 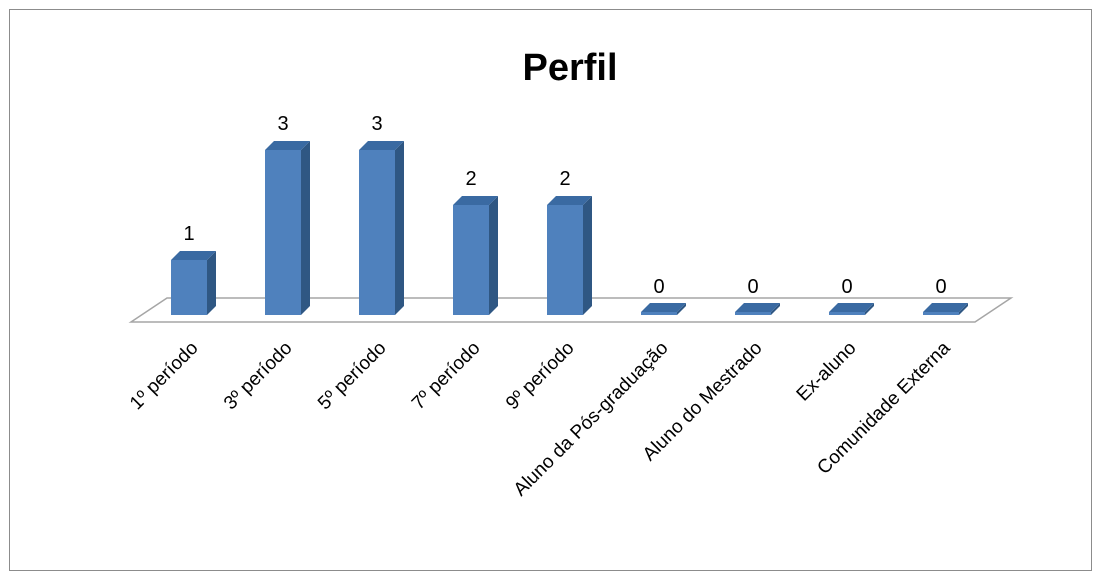 I want to click on x-tick-label-8: Ex-aluno, so click(x=827, y=372).